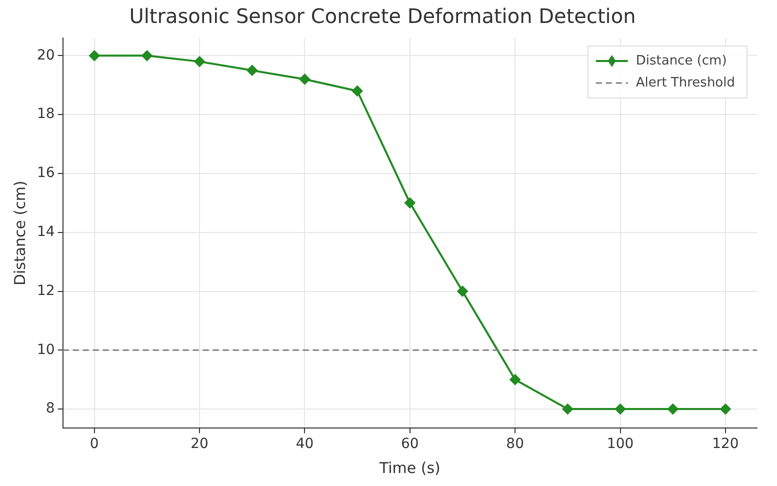 This screenshot has height=486, width=777. Describe the element at coordinates (45, 114) in the screenshot. I see `y-tick-label: 18` at that location.